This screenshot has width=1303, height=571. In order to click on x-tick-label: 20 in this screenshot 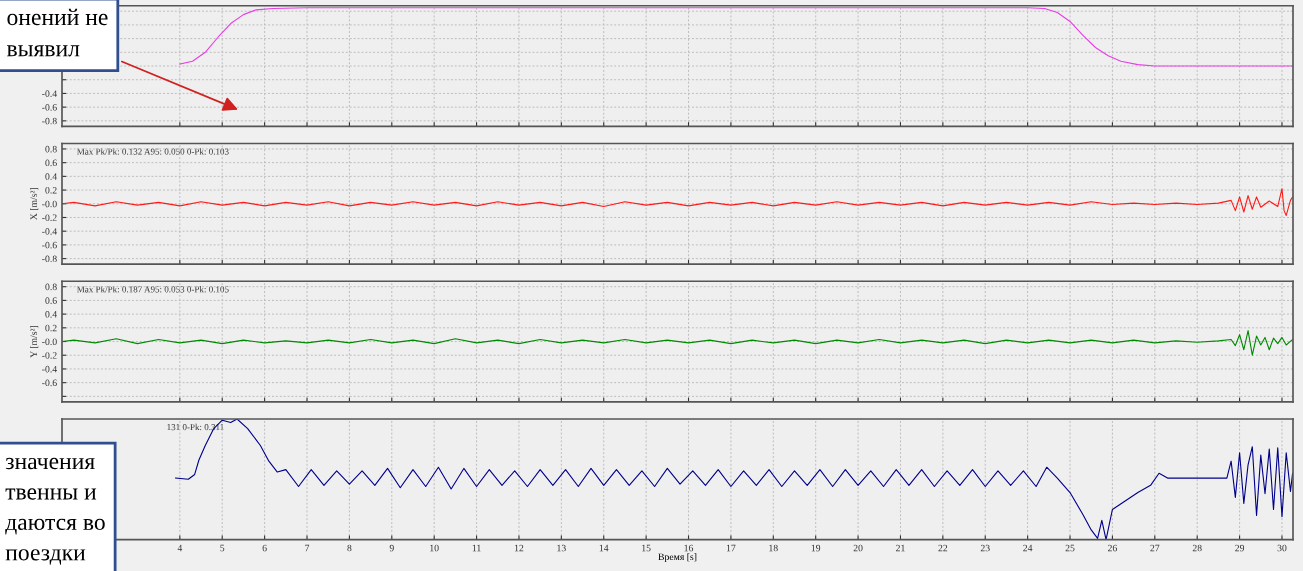, I will do `click(858, 548)`.